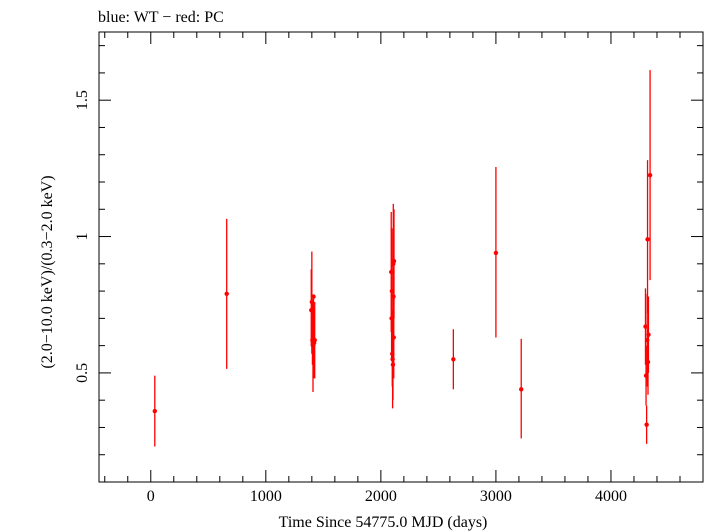  I want to click on x-tick-label: 2000, so click(381, 496).